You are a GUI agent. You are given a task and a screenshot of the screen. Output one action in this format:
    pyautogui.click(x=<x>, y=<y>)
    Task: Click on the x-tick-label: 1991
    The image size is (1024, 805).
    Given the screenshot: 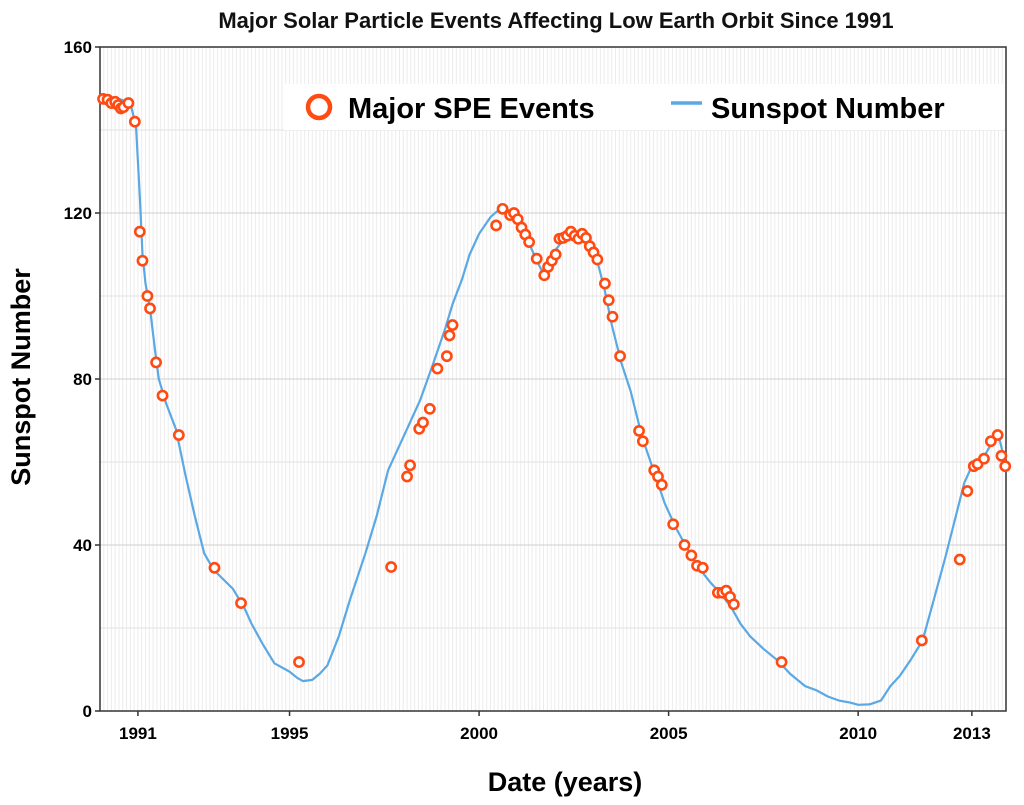 What is the action you would take?
    pyautogui.click(x=138, y=733)
    